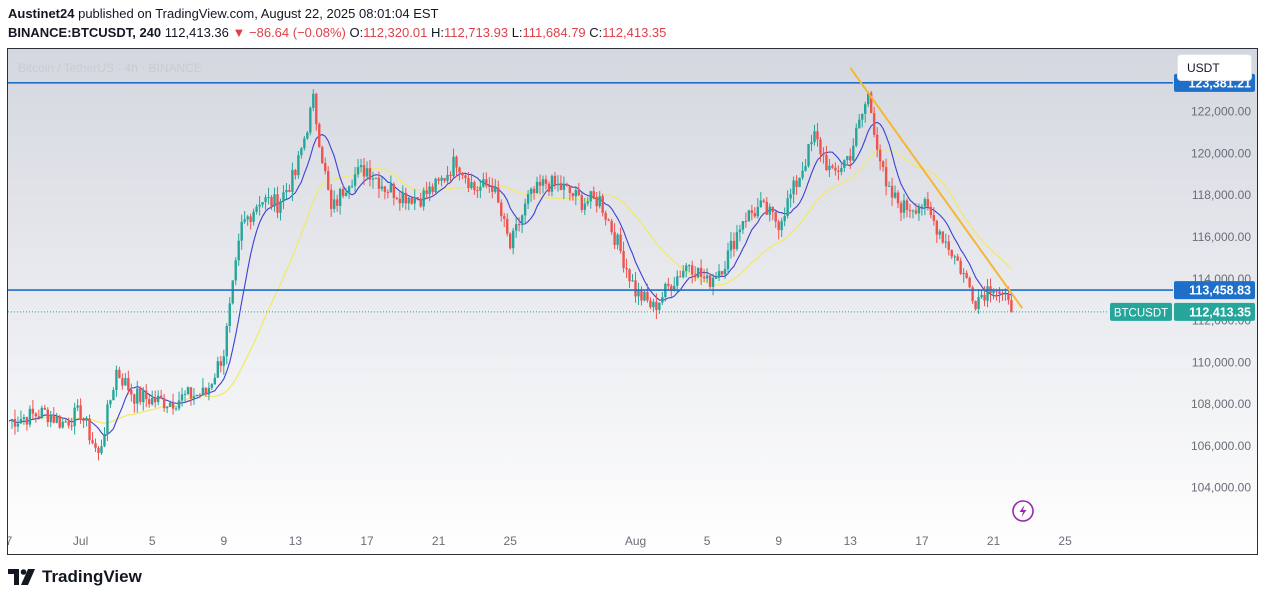 Image resolution: width=1266 pixels, height=597 pixels. I want to click on author-name: Austinet24, so click(41, 13).